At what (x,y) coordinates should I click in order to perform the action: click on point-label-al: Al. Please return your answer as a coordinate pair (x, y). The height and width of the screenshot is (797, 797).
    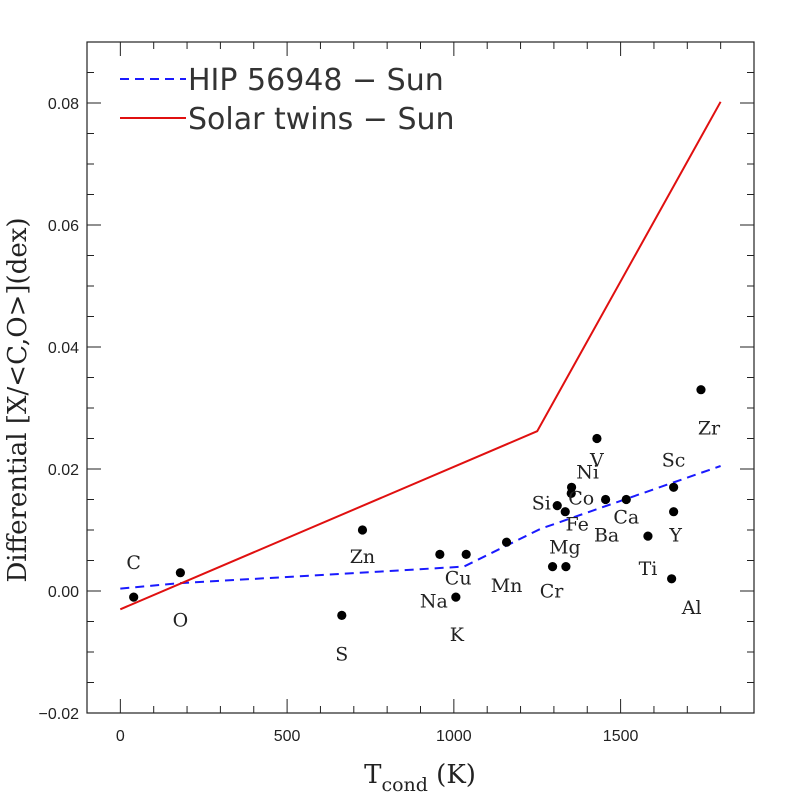
    Looking at the image, I should click on (691, 608).